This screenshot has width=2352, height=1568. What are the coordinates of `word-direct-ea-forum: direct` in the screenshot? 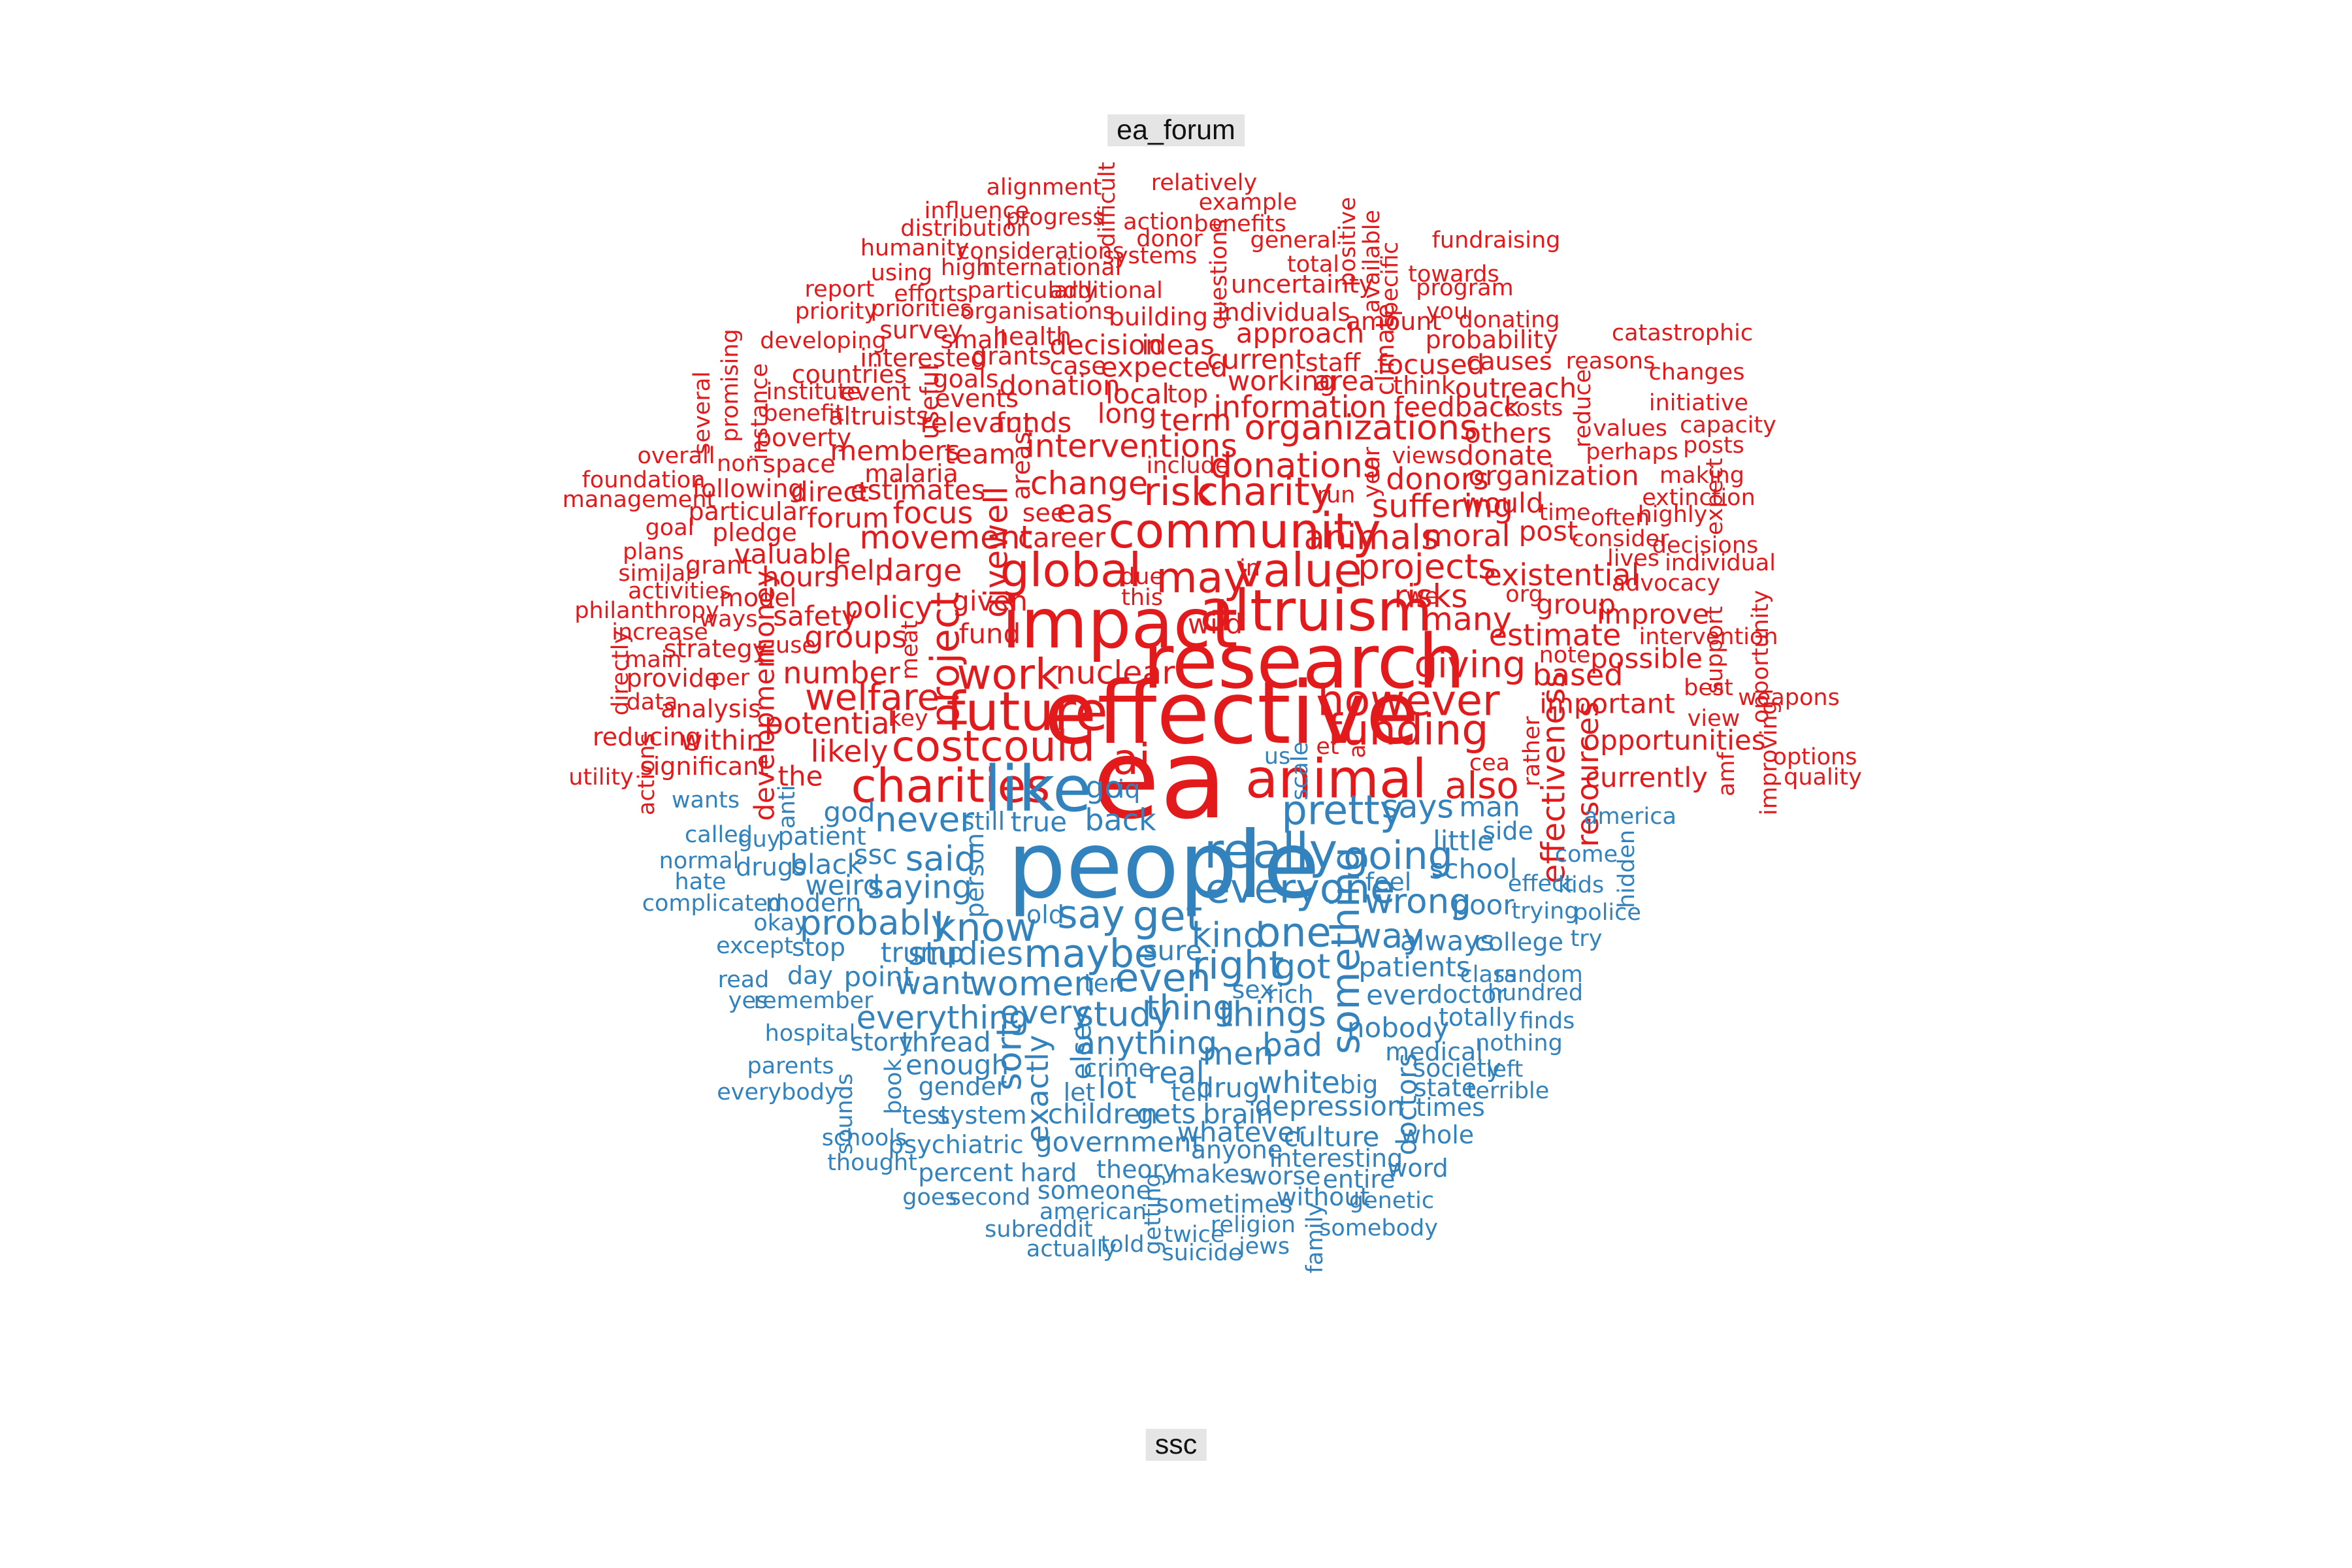 It's located at (830, 492).